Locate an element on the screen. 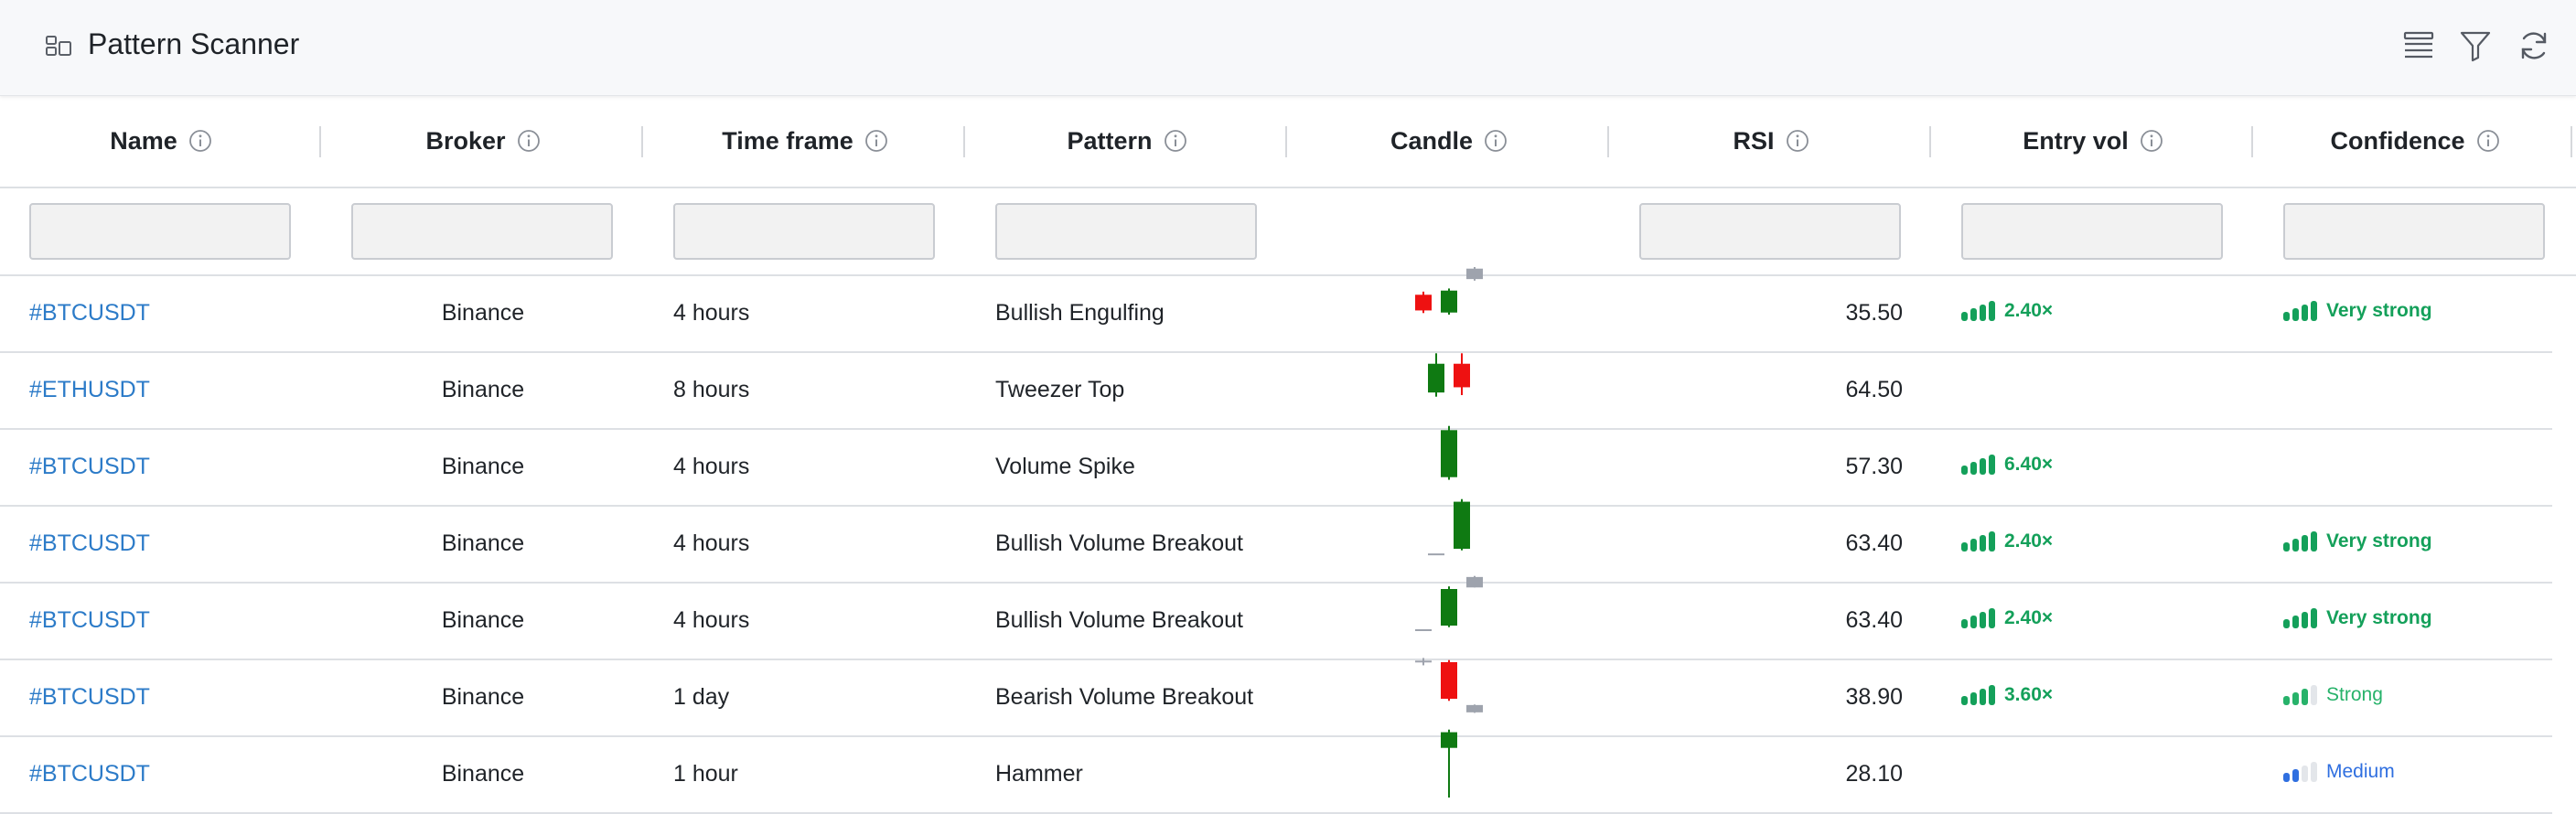 This screenshot has width=2576, height=814. table-row: #BTCUSDT Binance 1 hour Hammer 28.10 Medium is located at coordinates (1288, 771).